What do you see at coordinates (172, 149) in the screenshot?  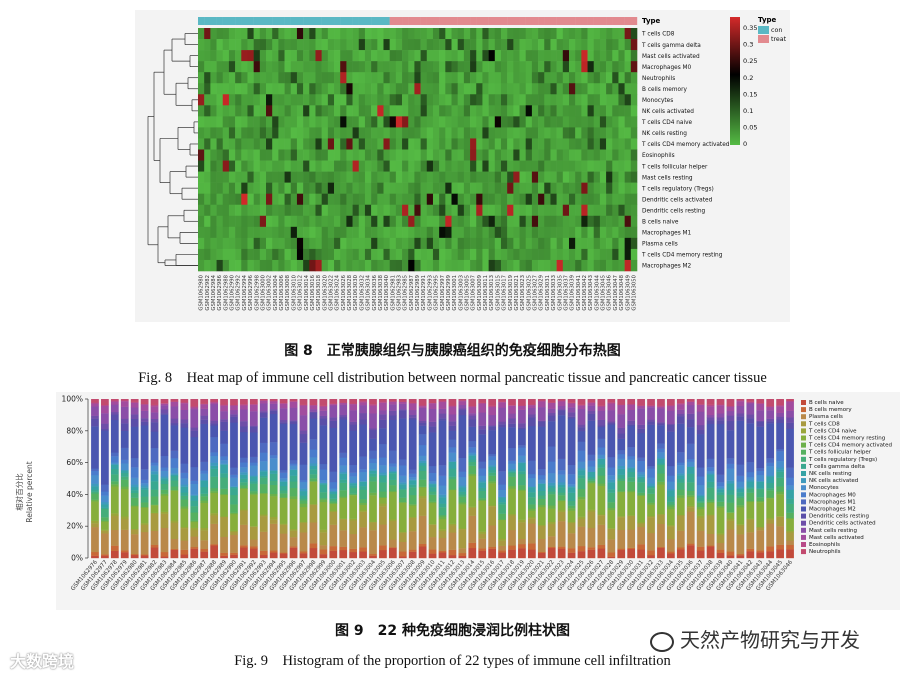 I see `row-dendrogram` at bounding box center [172, 149].